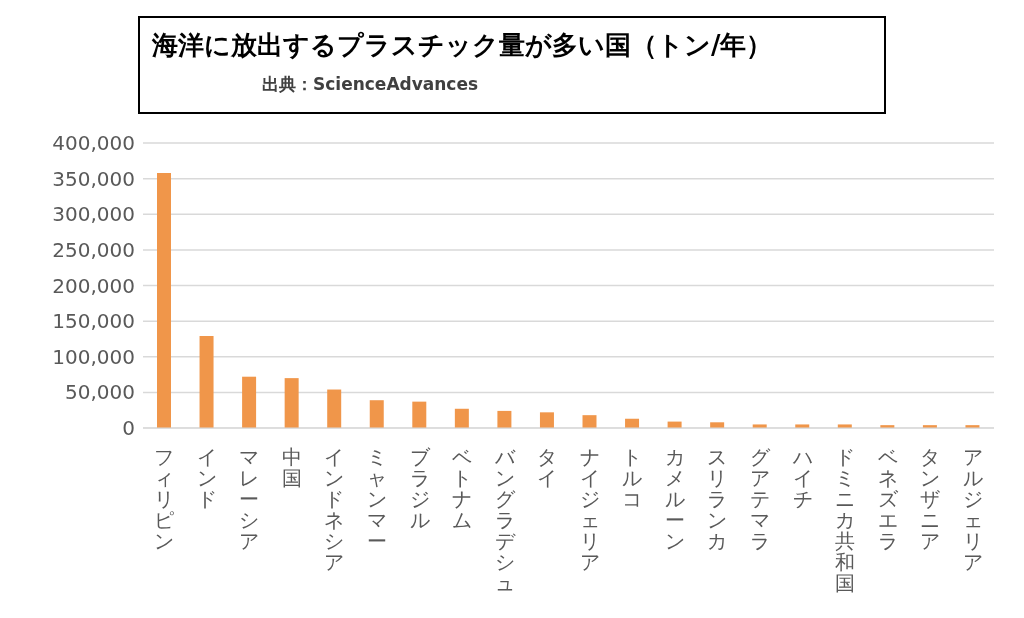  I want to click on chart-subtitle: 出典：ScienceAdvances, so click(371, 84).